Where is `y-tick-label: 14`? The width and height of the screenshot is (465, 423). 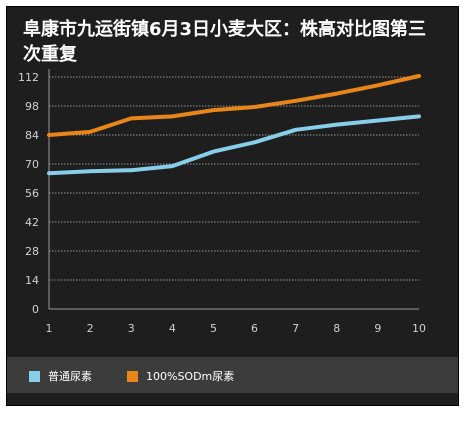 y-tick-label: 14 is located at coordinates (32, 280).